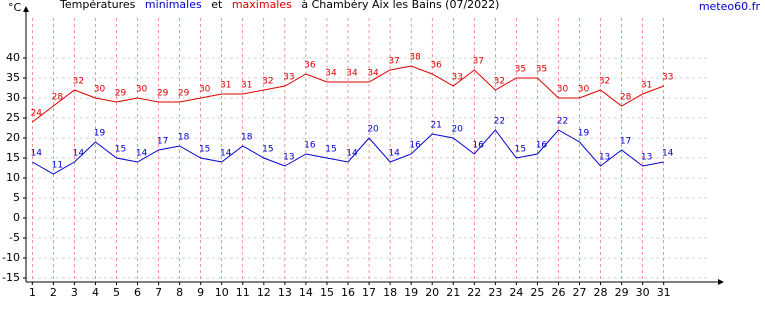 This screenshot has width=765, height=320. I want to click on data-label: 11, so click(57, 166).